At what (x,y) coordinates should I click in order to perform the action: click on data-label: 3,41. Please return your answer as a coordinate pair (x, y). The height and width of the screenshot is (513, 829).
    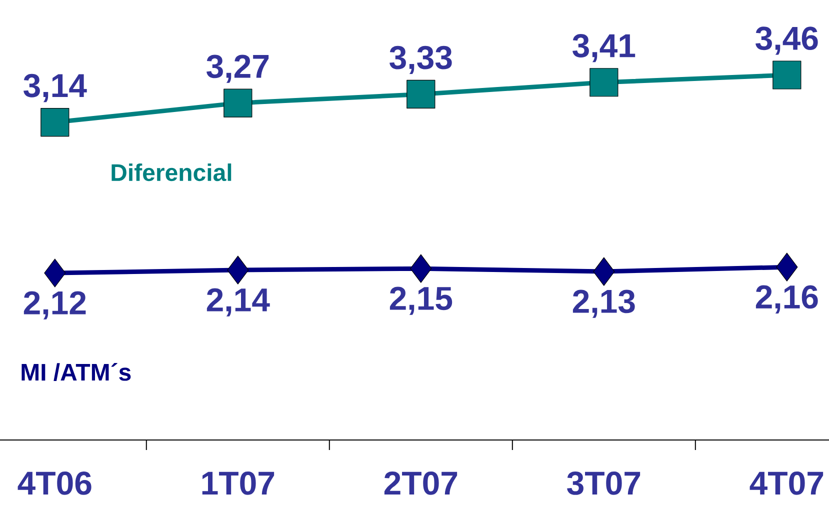
    Looking at the image, I should click on (604, 48).